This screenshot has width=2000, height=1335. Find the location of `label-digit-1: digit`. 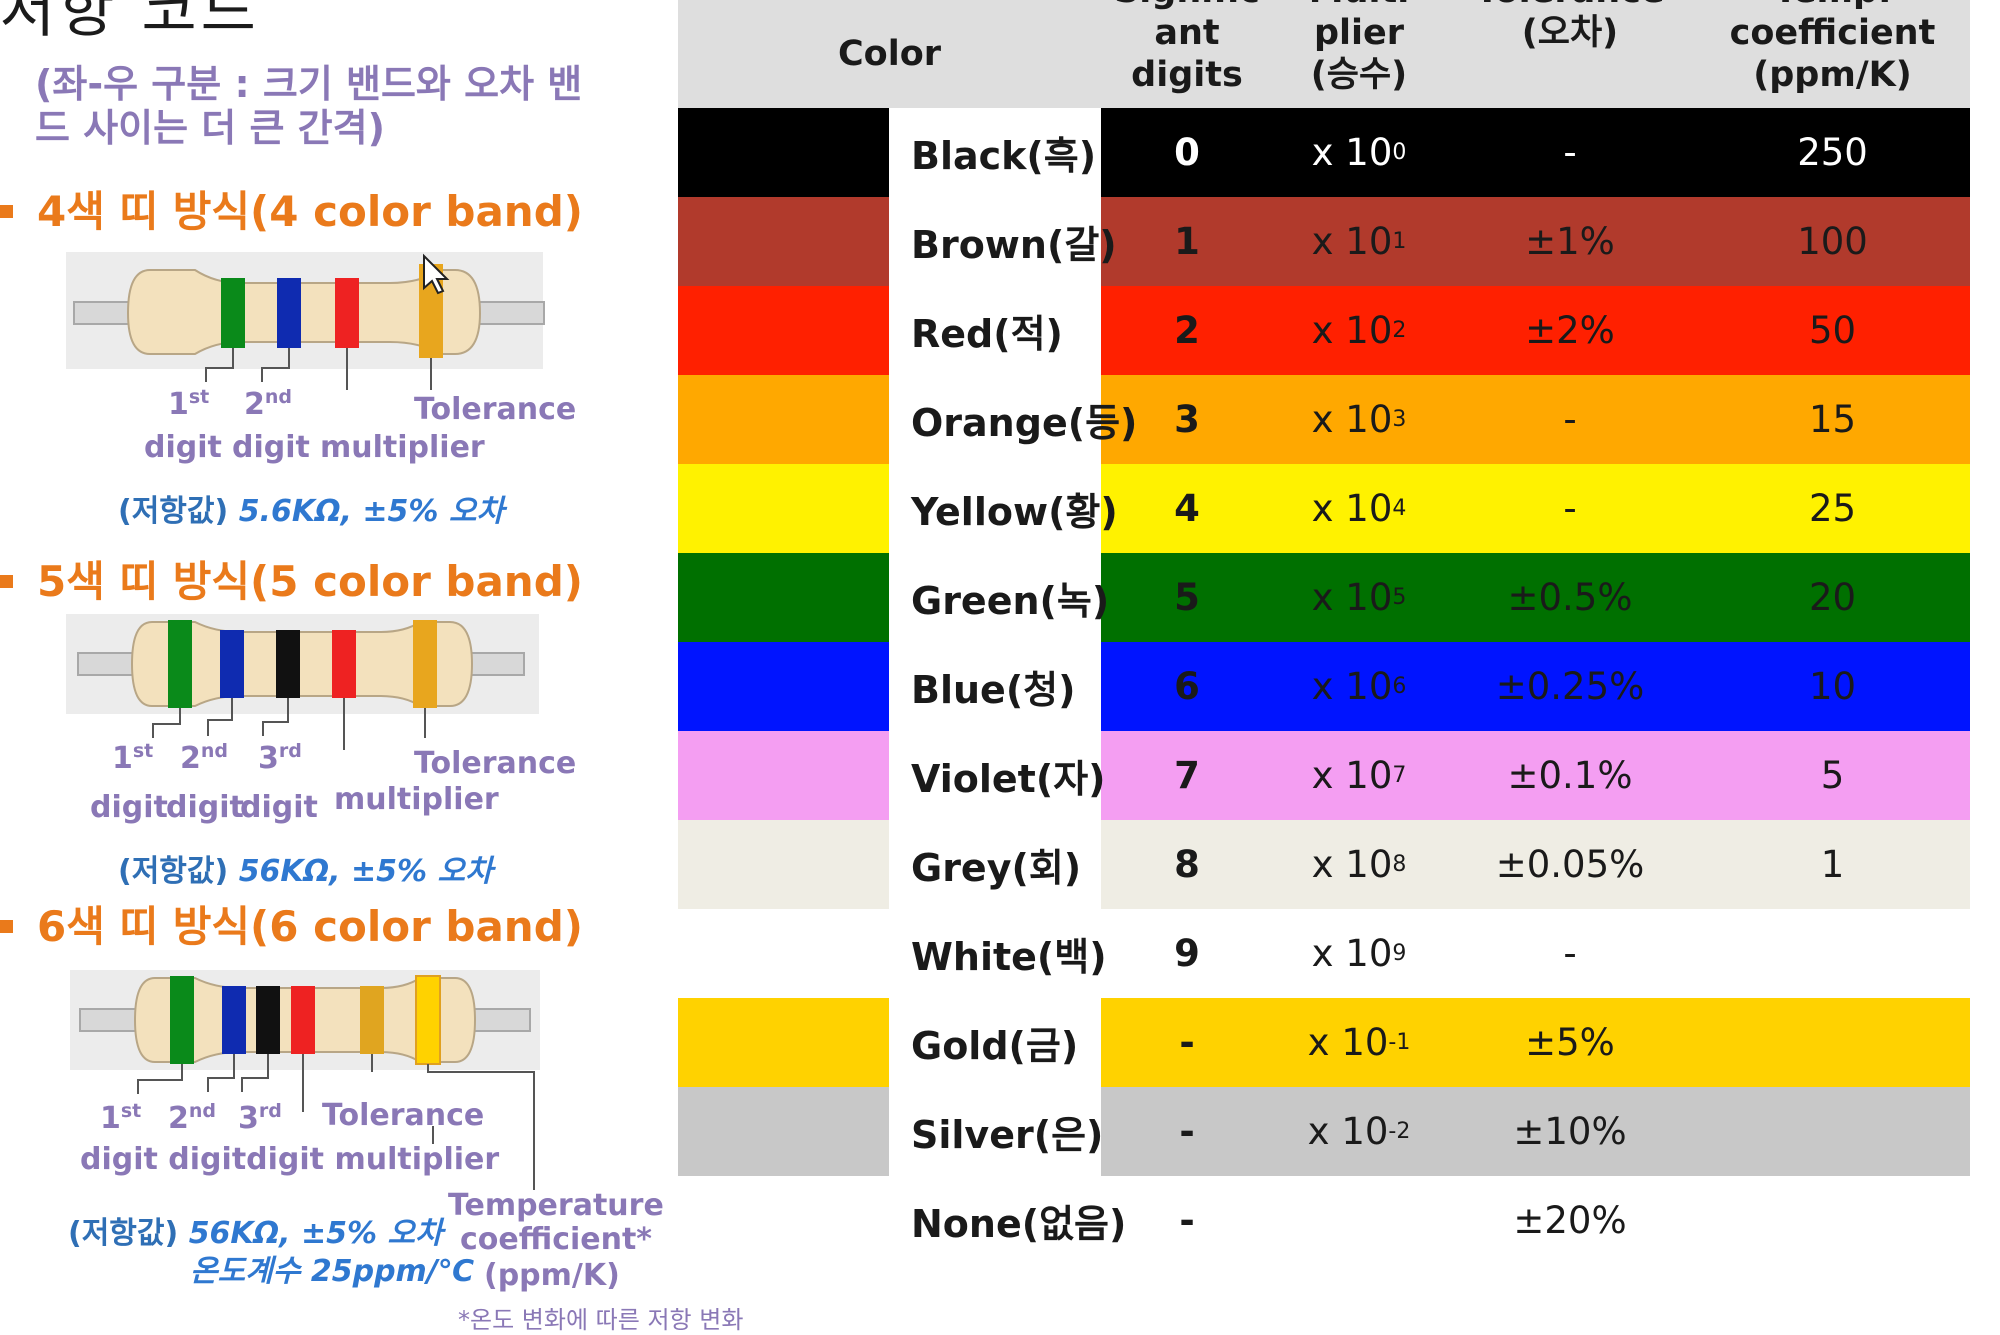

label-digit-1: digit is located at coordinates (183, 447).